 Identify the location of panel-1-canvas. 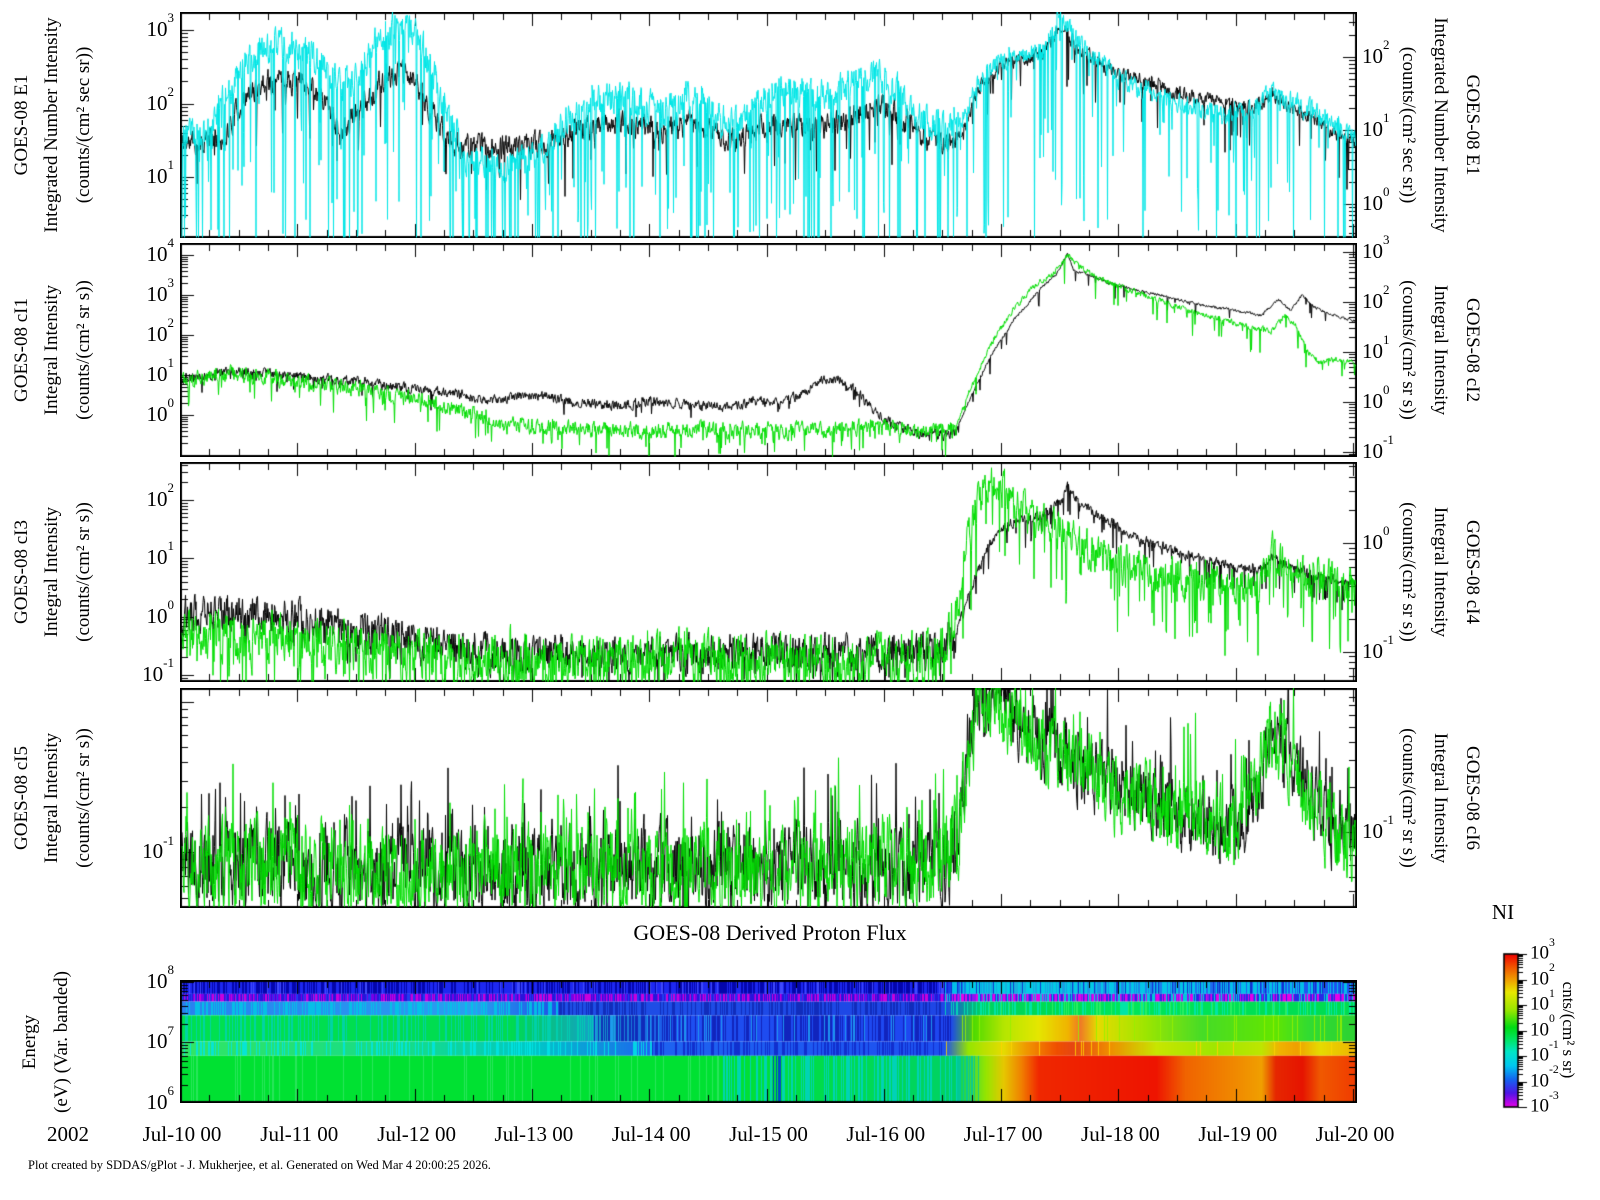
(768, 125).